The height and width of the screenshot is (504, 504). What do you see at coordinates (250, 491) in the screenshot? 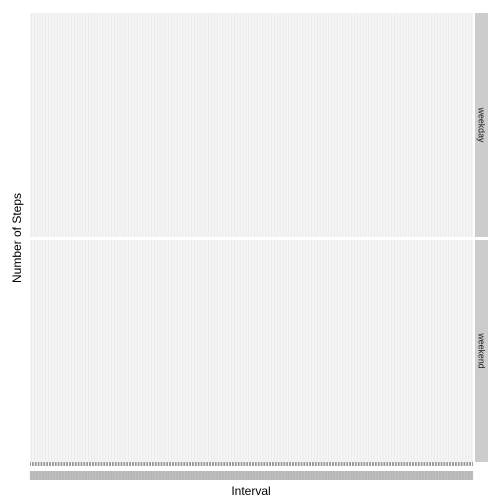
I see `x-axis-title: Interval` at bounding box center [250, 491].